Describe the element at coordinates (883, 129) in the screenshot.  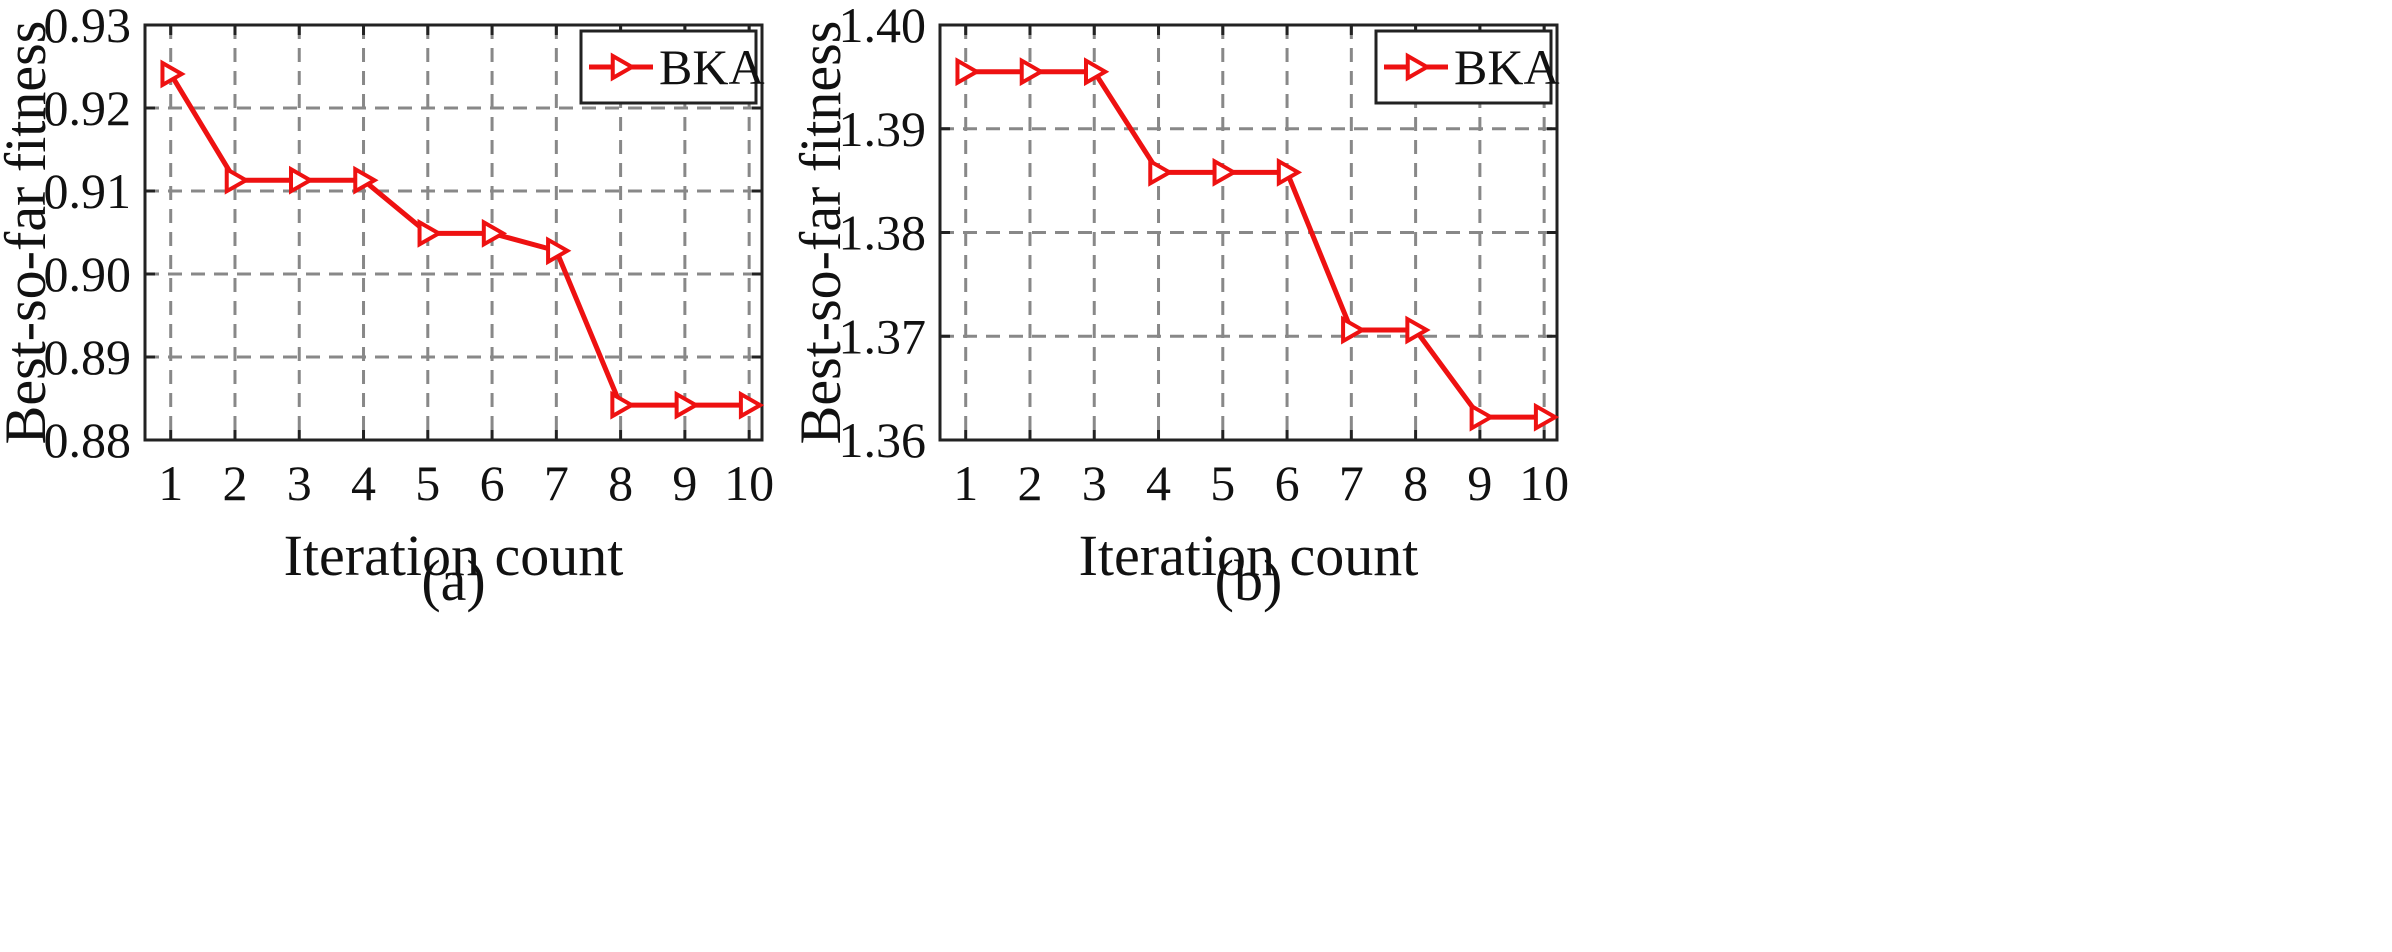
I see `y-tick-label: 1.39` at that location.